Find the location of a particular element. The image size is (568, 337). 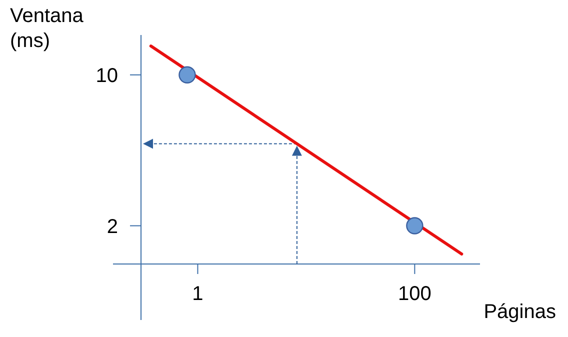

x-tick-label: 1 is located at coordinates (198, 294).